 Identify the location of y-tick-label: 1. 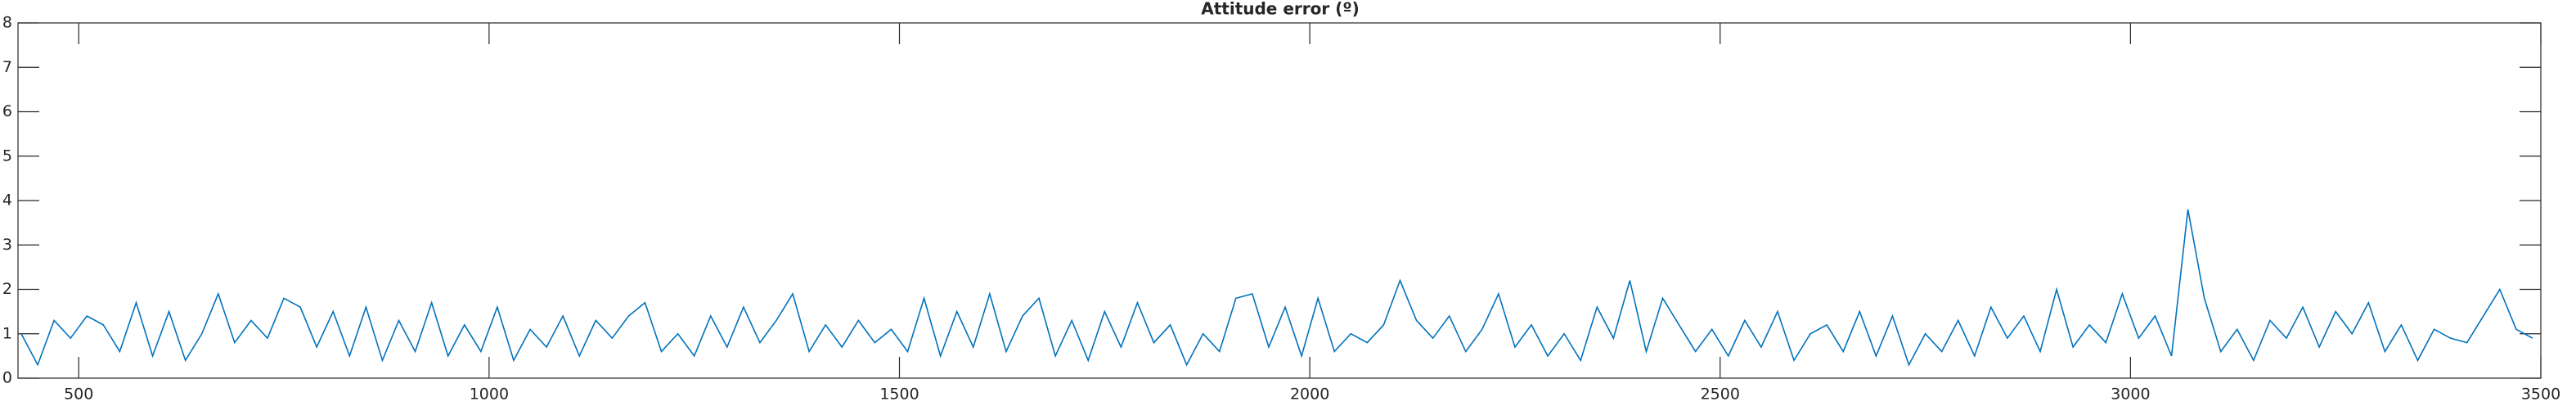
(7, 333).